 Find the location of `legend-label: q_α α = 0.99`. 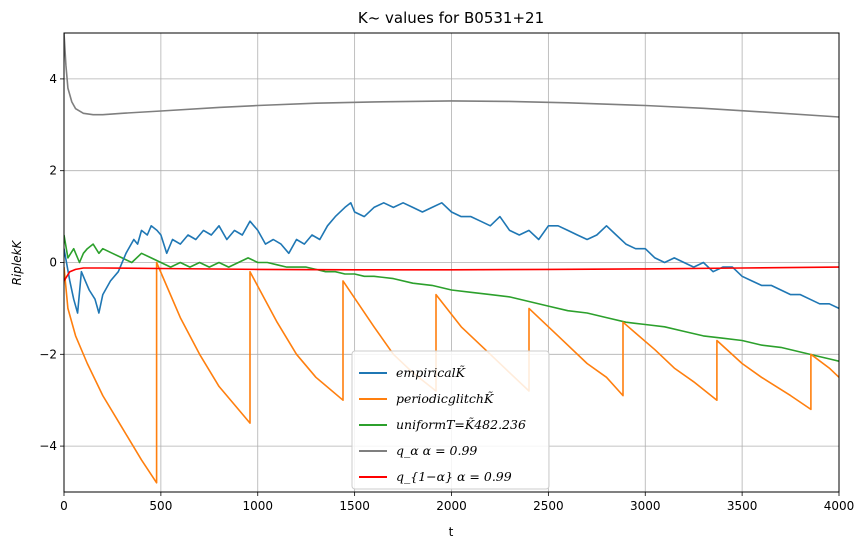

legend-label: q_α α = 0.99 is located at coordinates (436, 450).